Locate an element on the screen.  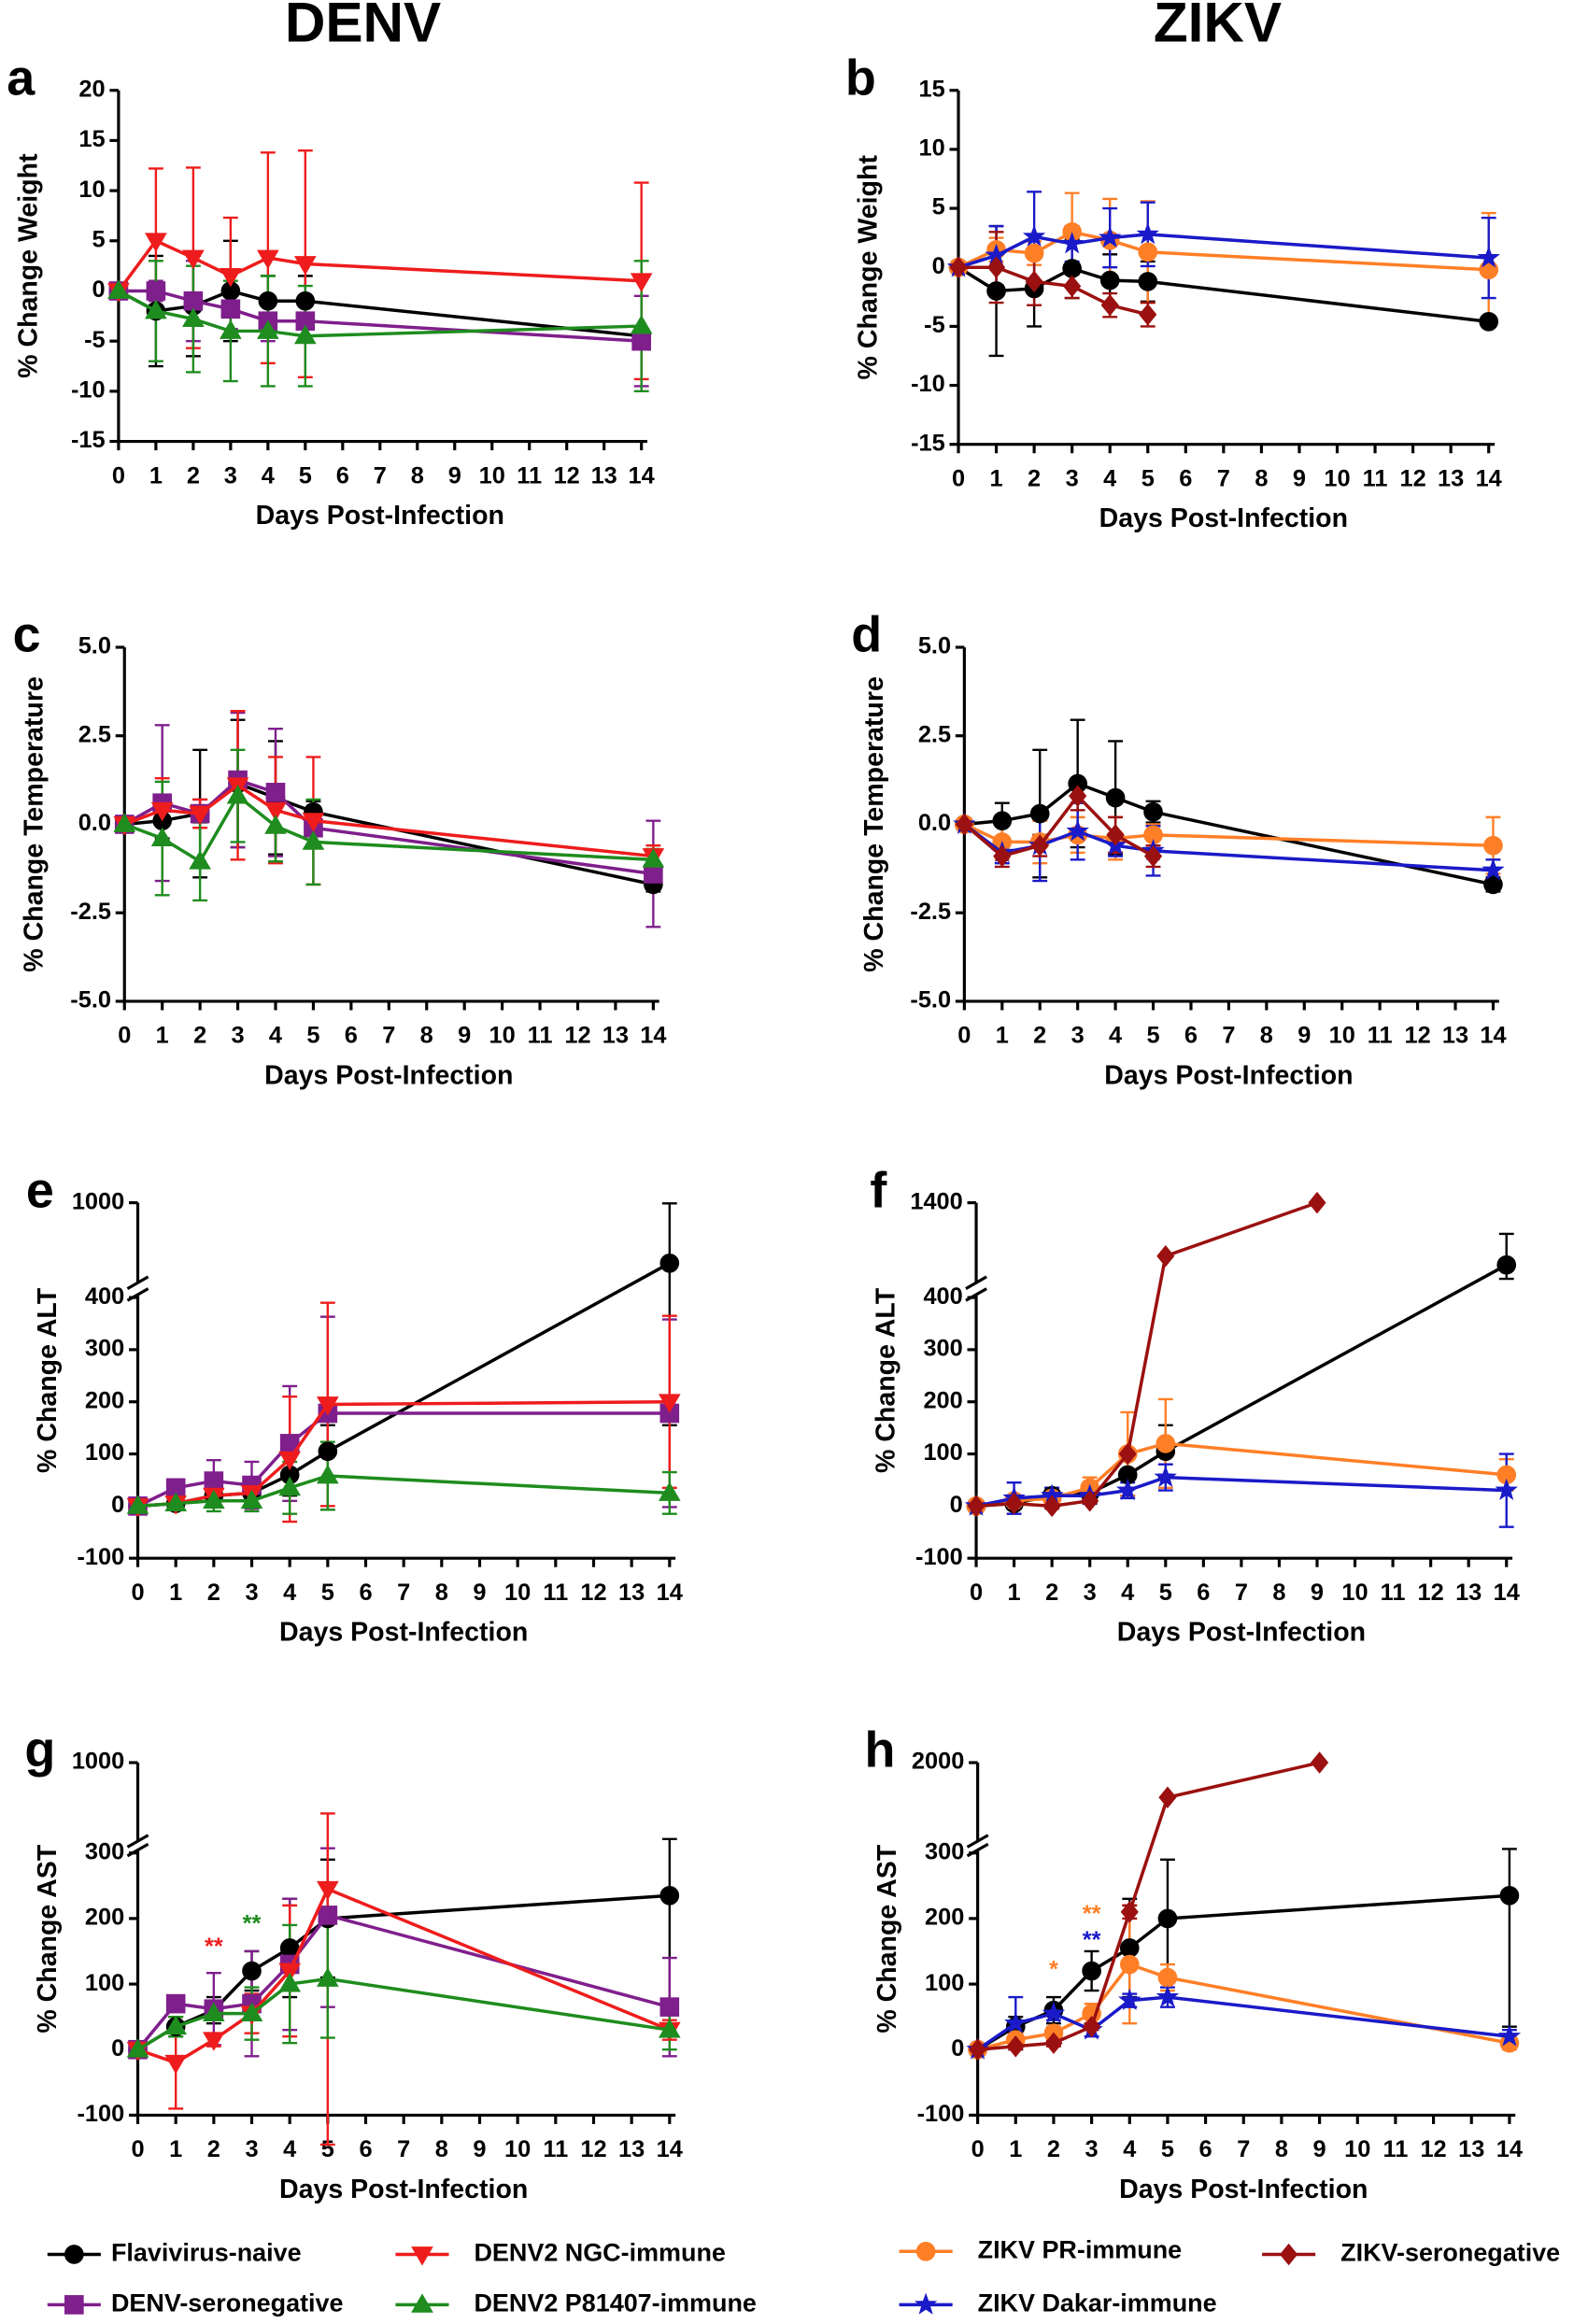
y-tick-label: 15 is located at coordinates (932, 89).